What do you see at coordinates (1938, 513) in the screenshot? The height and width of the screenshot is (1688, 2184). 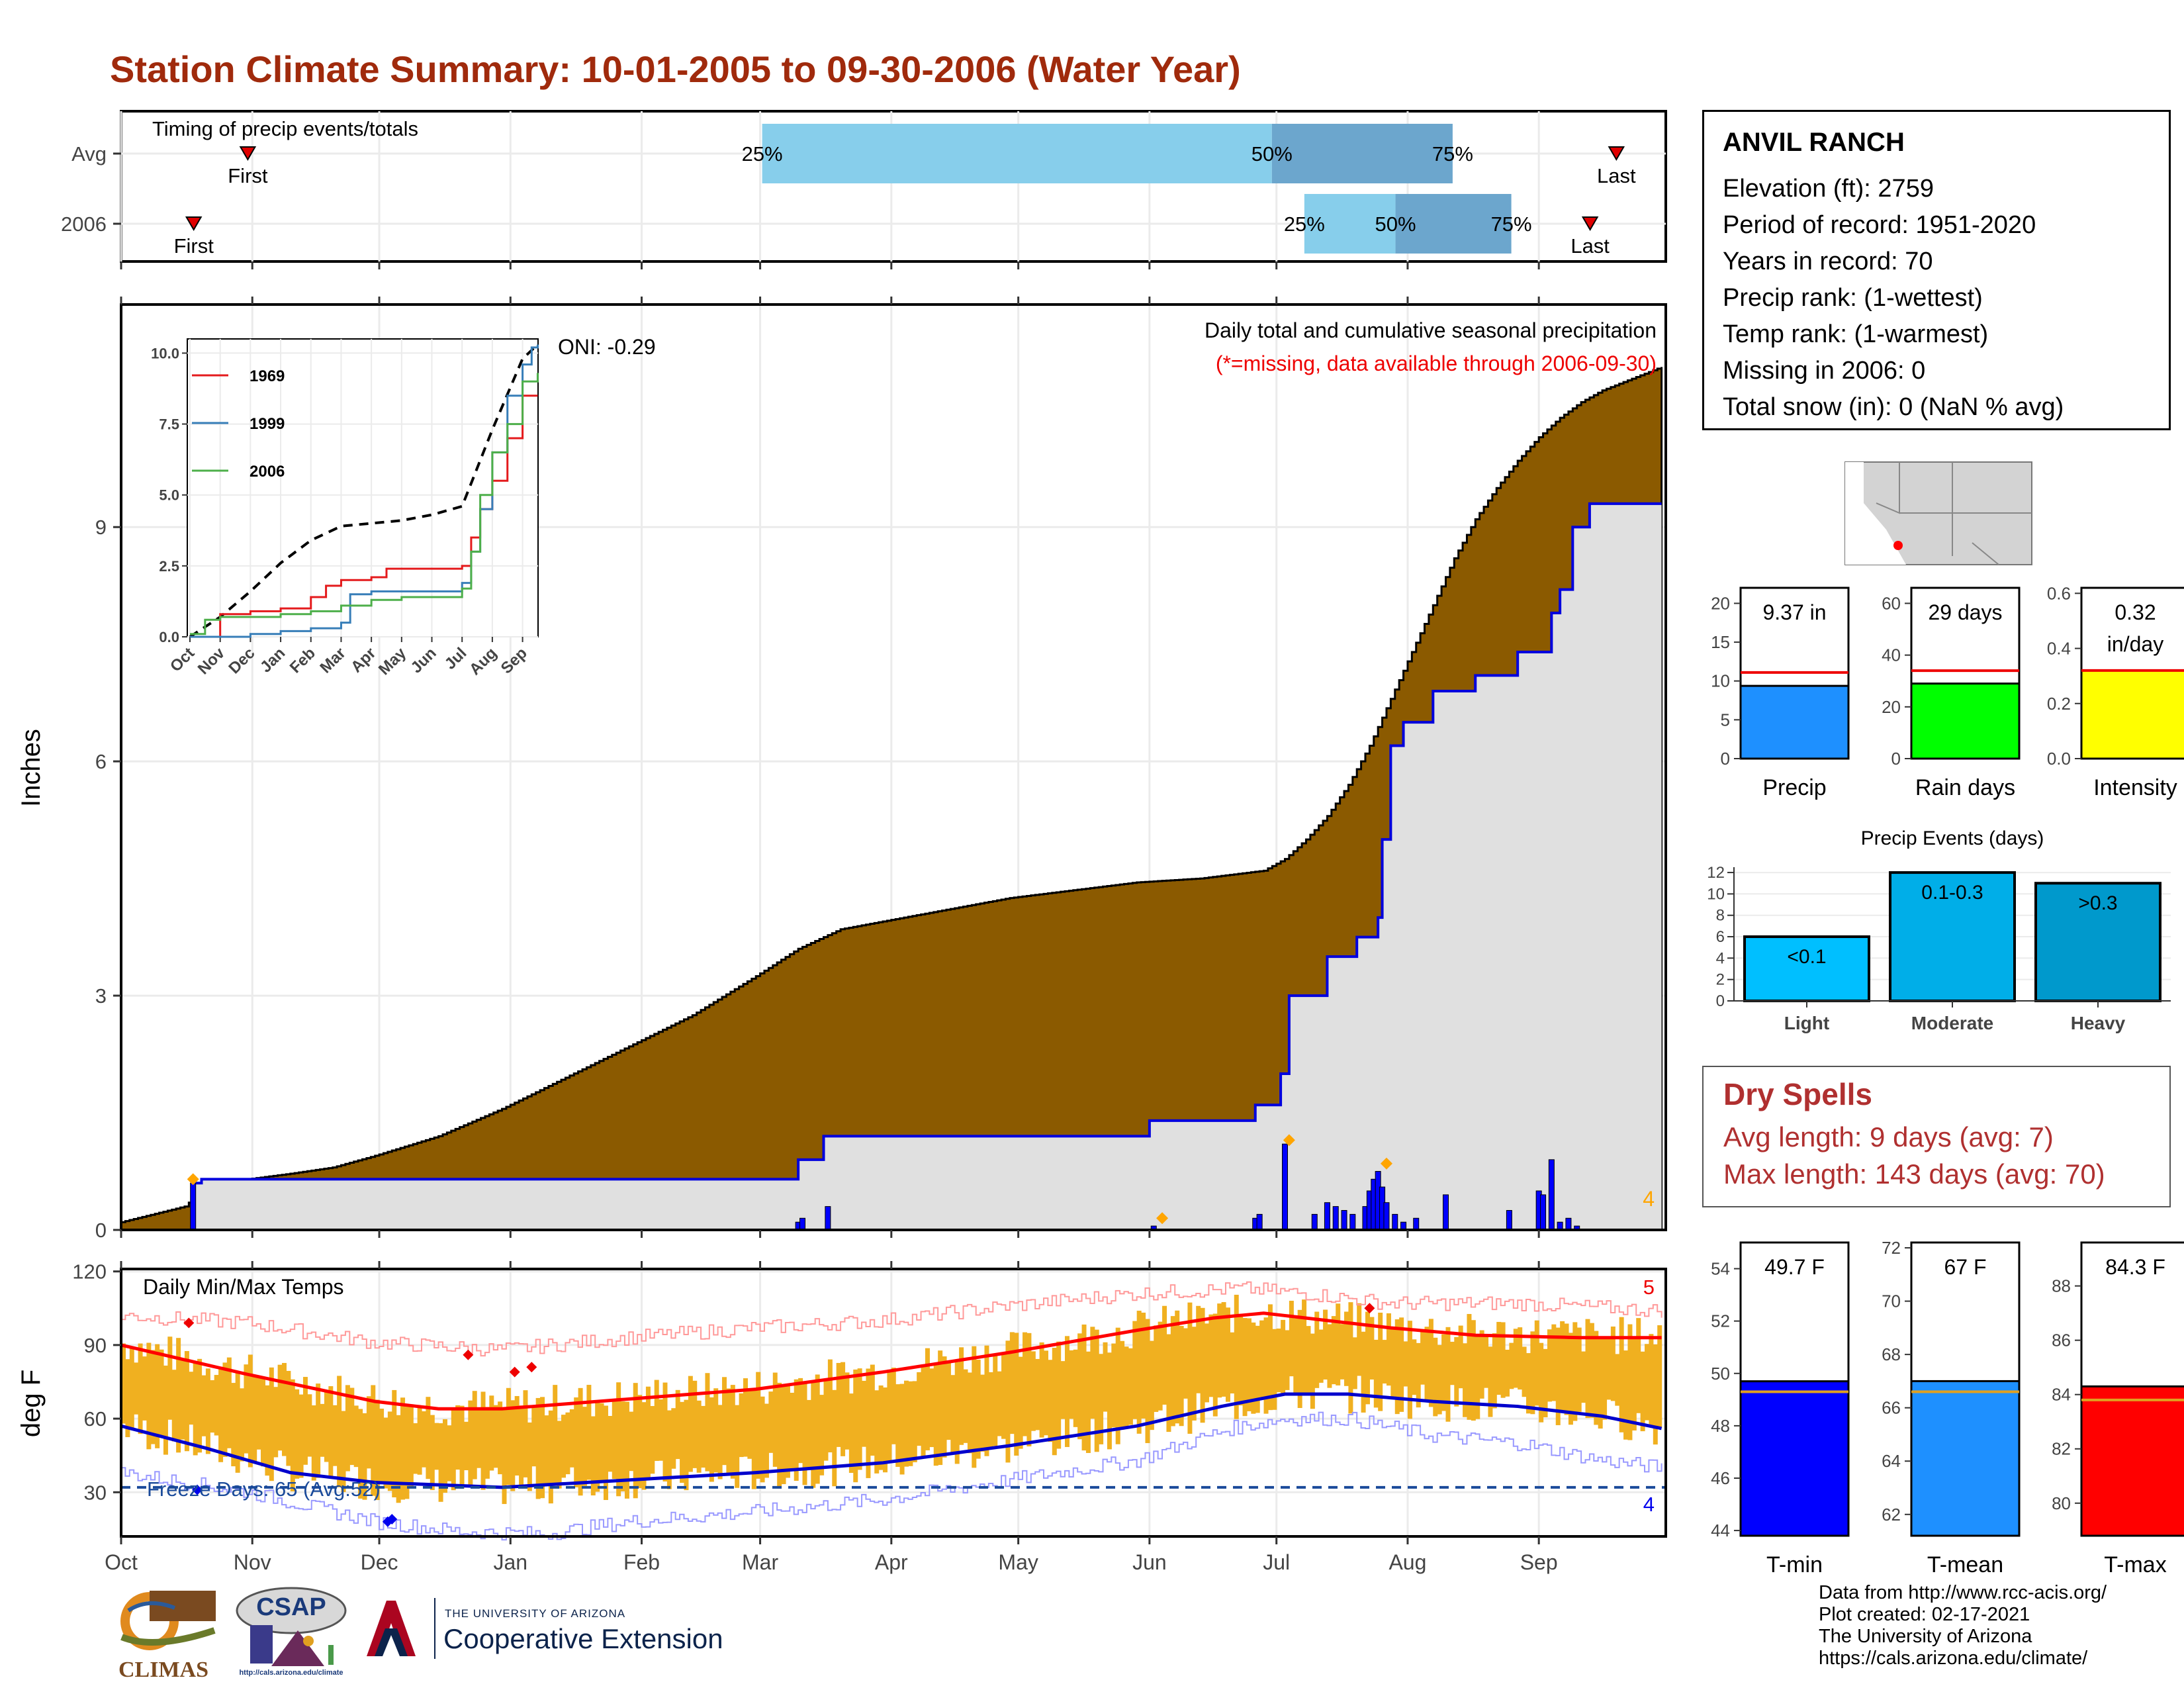 I see `locator-map` at bounding box center [1938, 513].